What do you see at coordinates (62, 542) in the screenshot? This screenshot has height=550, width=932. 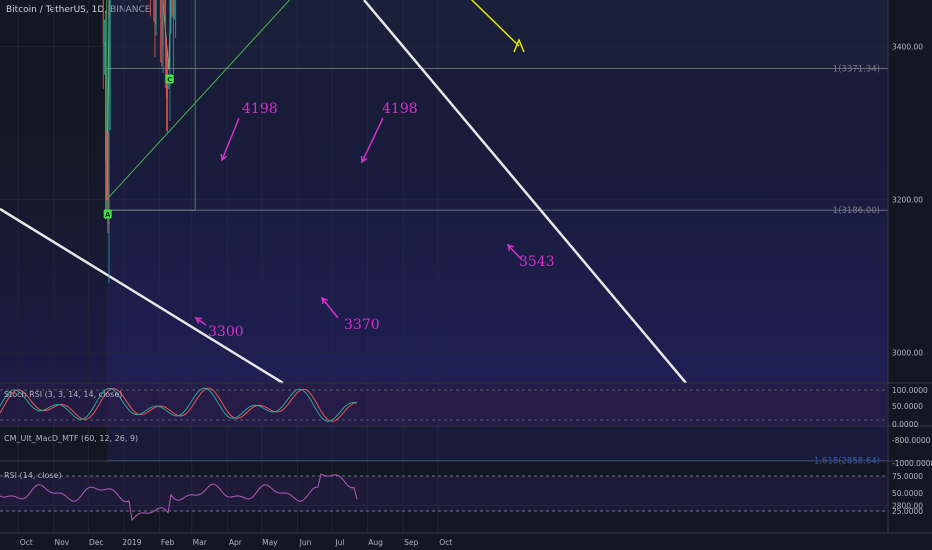 I see `time-tick-1: Nov` at bounding box center [62, 542].